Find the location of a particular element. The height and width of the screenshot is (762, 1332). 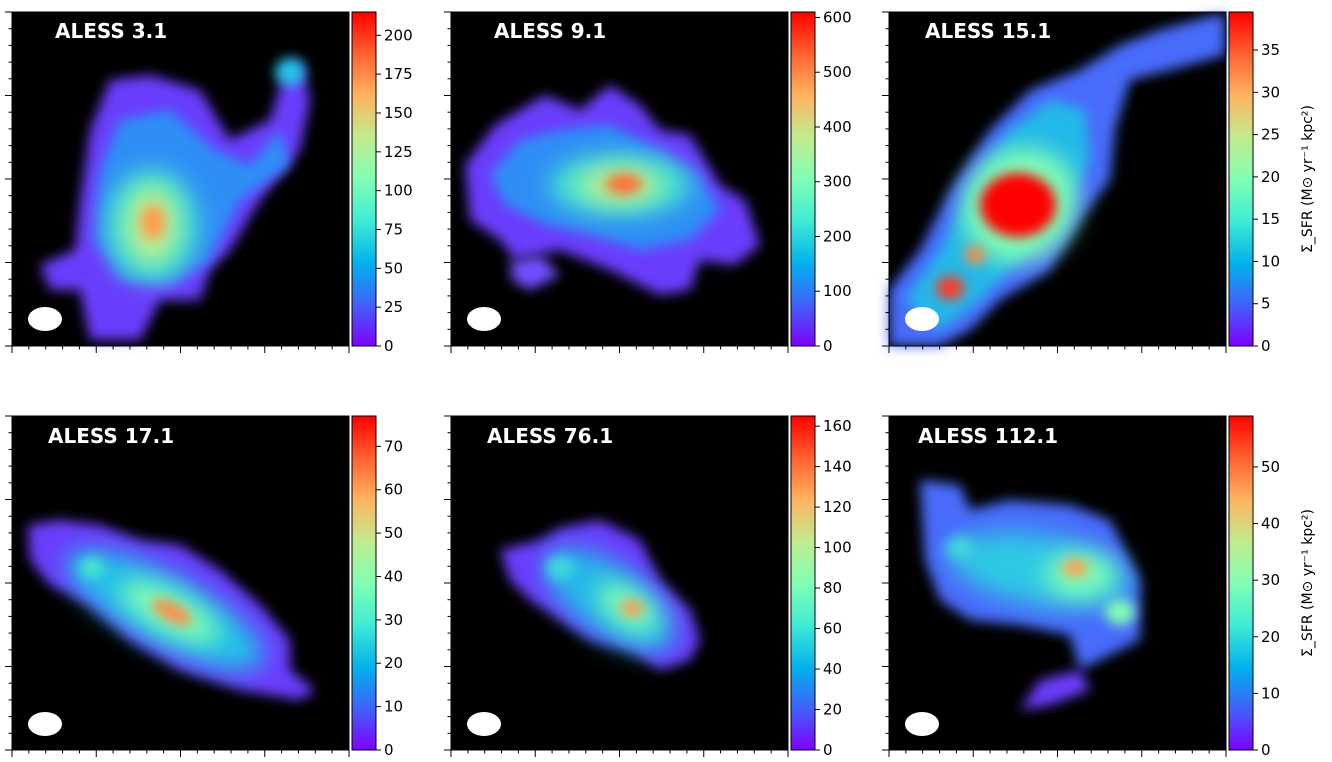

panel-title: ALESS 3.1 is located at coordinates (111, 31).